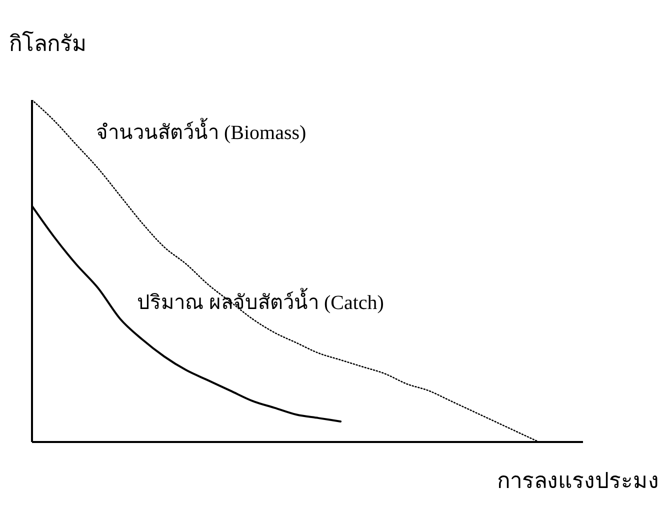 This screenshot has height=509, width=667. Describe the element at coordinates (48, 44) in the screenshot. I see `y-axis-title: กิโลกรัม` at that location.